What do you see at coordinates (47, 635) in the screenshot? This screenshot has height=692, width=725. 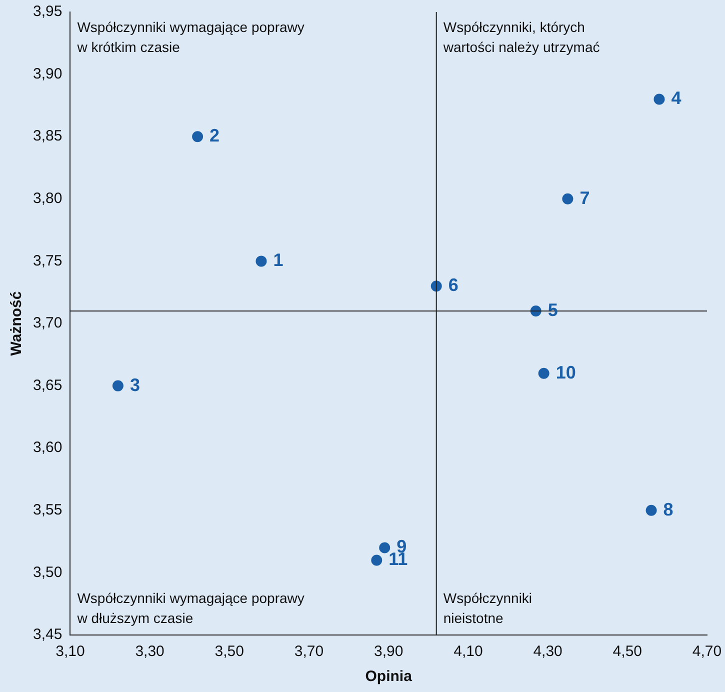 I see `y-tick-label: 3,45` at bounding box center [47, 635].